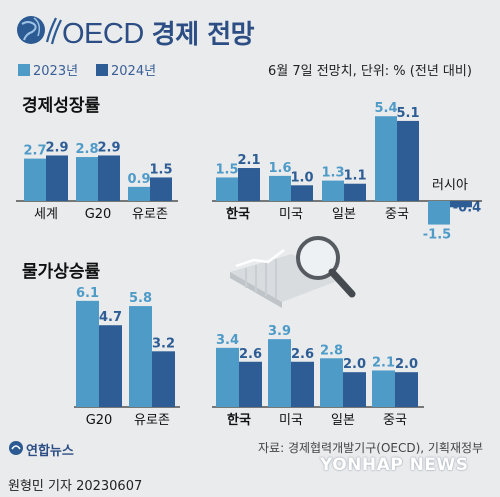 Image resolution: width=500 pixels, height=497 pixels. I want to click on legend-swatch-2024, so click(102, 70).